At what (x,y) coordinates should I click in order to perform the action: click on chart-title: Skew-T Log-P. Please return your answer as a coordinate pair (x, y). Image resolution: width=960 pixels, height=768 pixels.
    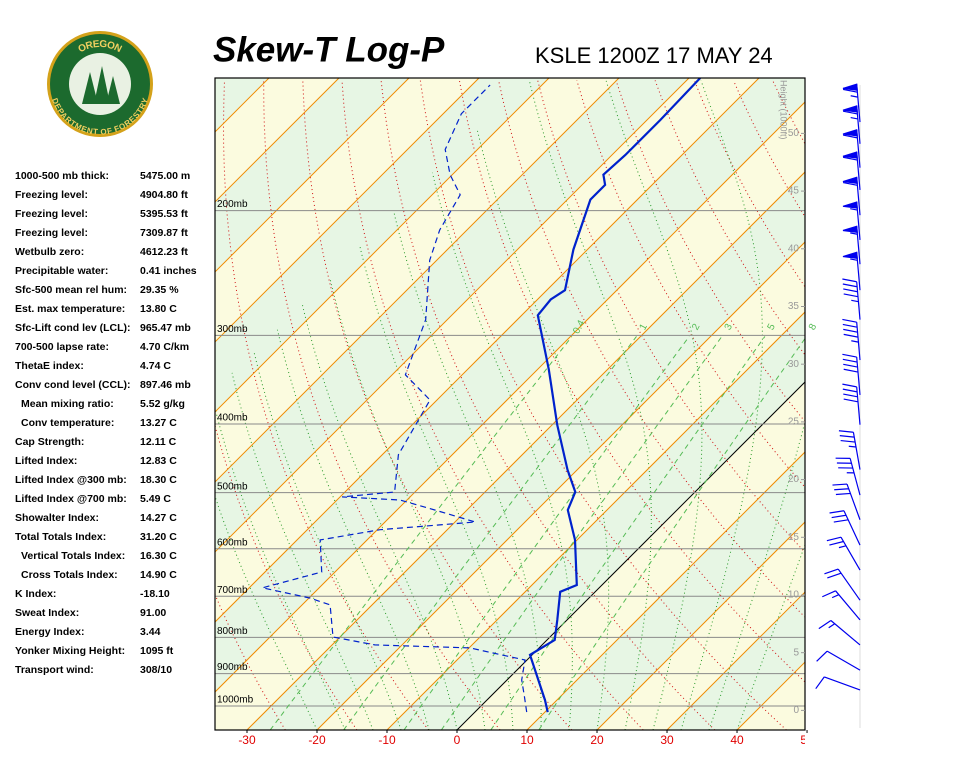
    Looking at the image, I should click on (329, 49).